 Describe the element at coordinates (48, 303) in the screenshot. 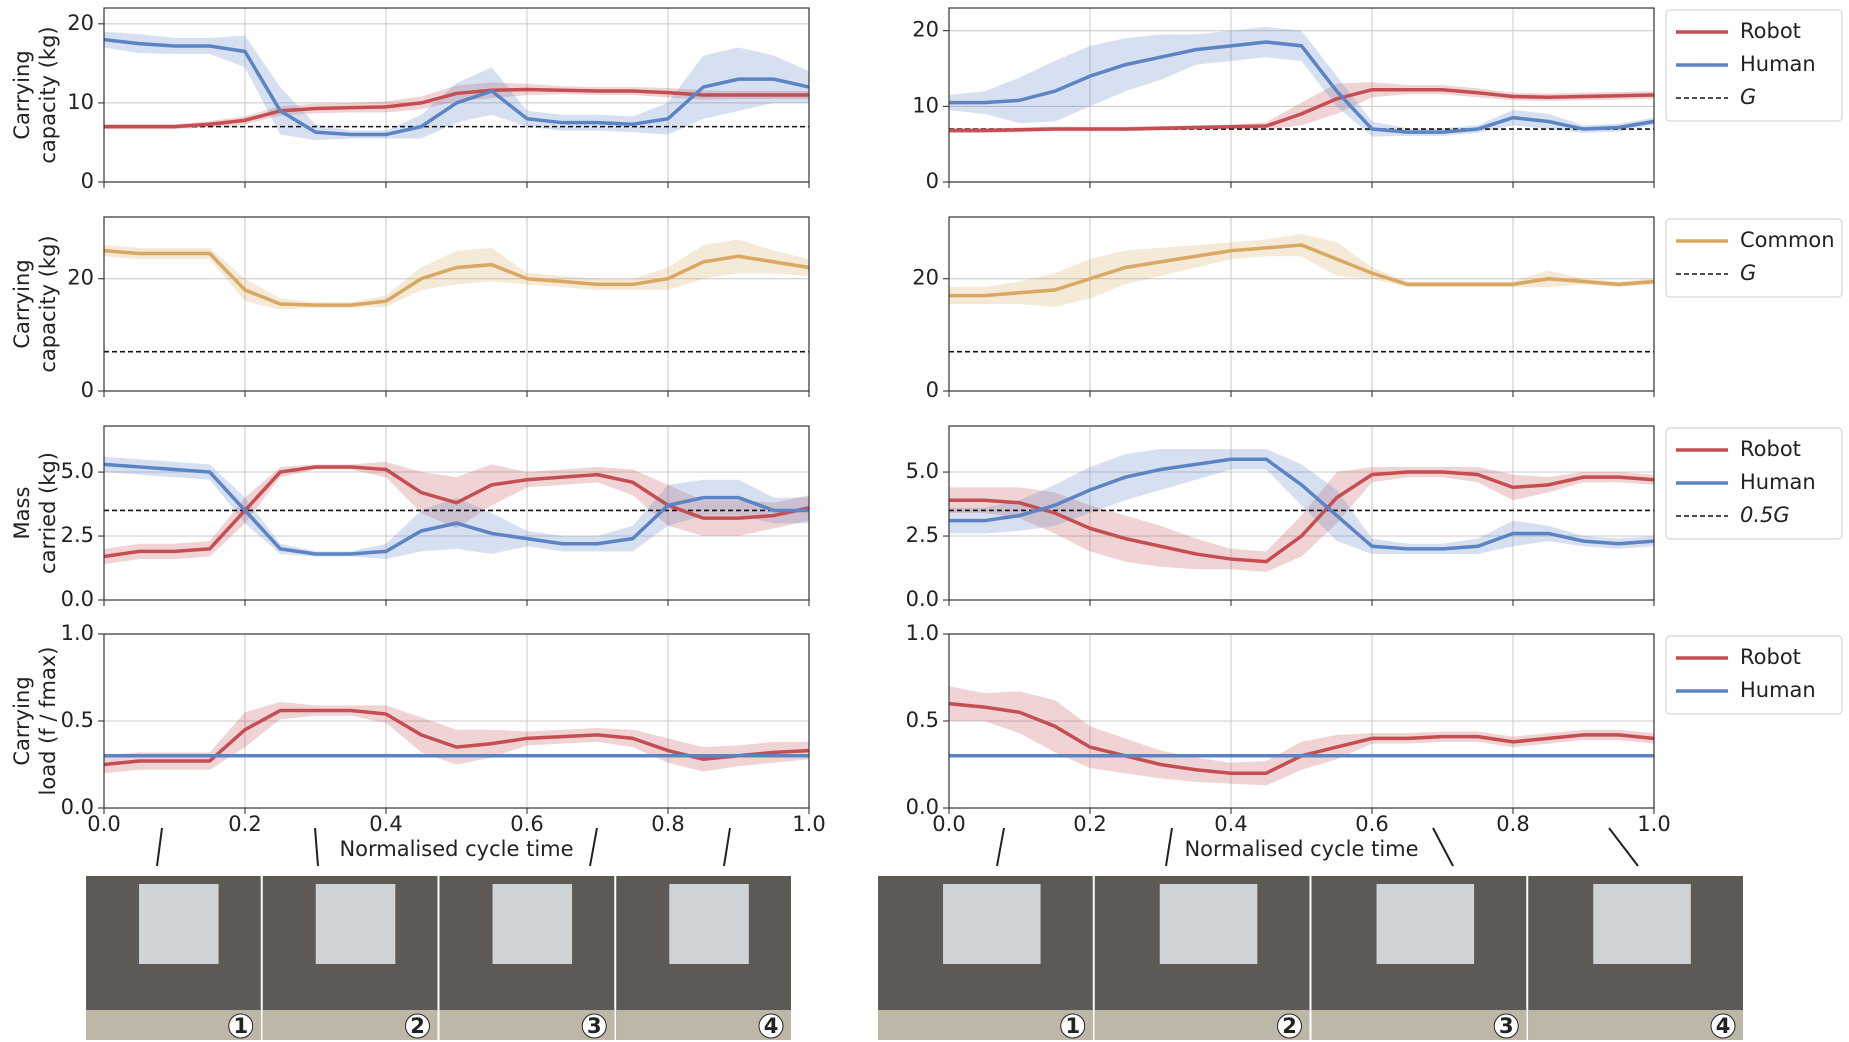

I see `y-axis-label: capacity (kg)` at that location.